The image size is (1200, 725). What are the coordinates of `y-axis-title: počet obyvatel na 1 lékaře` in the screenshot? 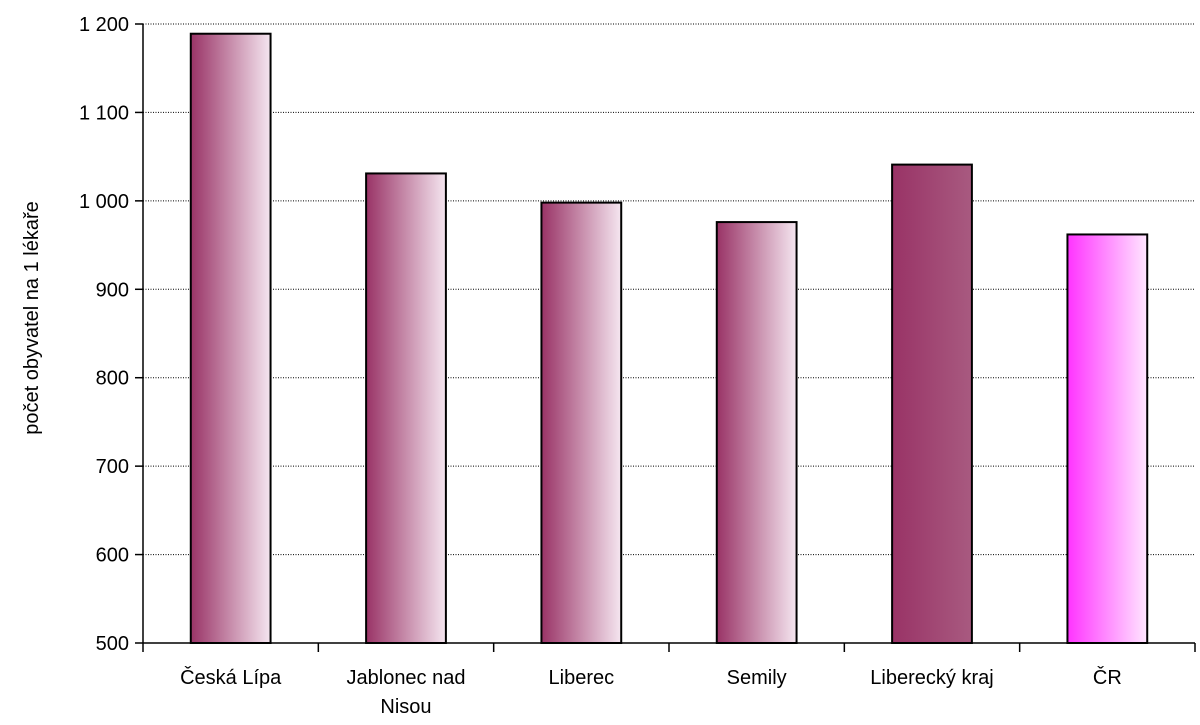 It's located at (32, 318).